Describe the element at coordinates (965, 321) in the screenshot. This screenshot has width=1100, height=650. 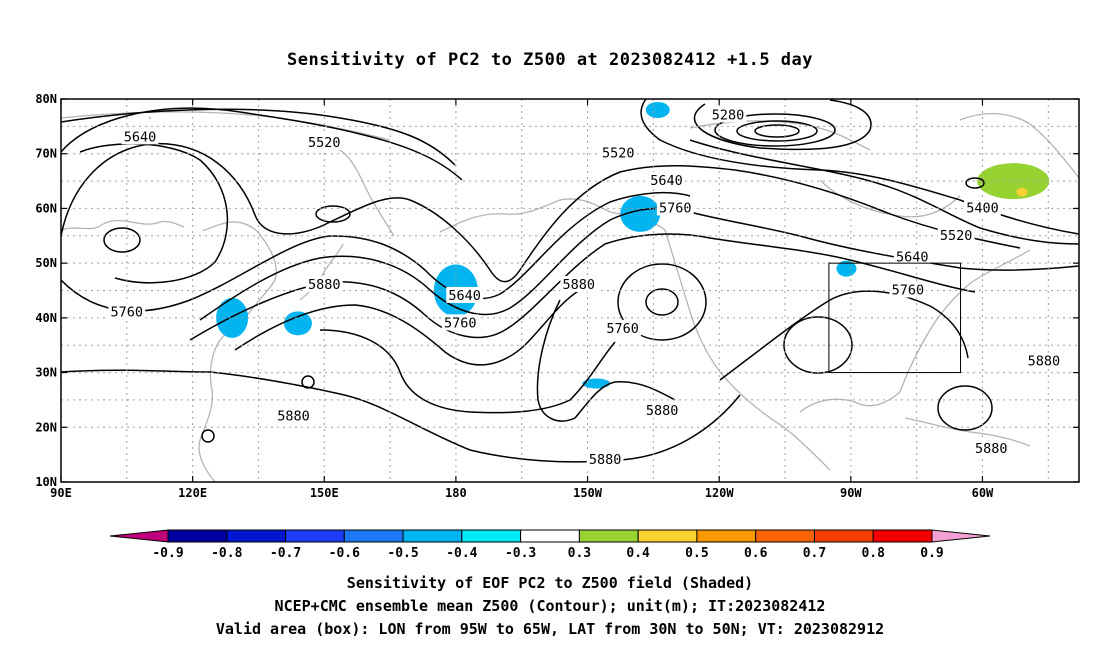
I see `coastline-east-us` at that location.